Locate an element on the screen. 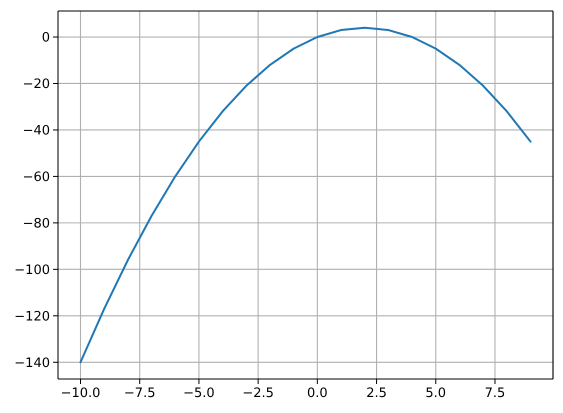 The width and height of the screenshot is (563, 413). y-tick-label: −140 is located at coordinates (32, 363).